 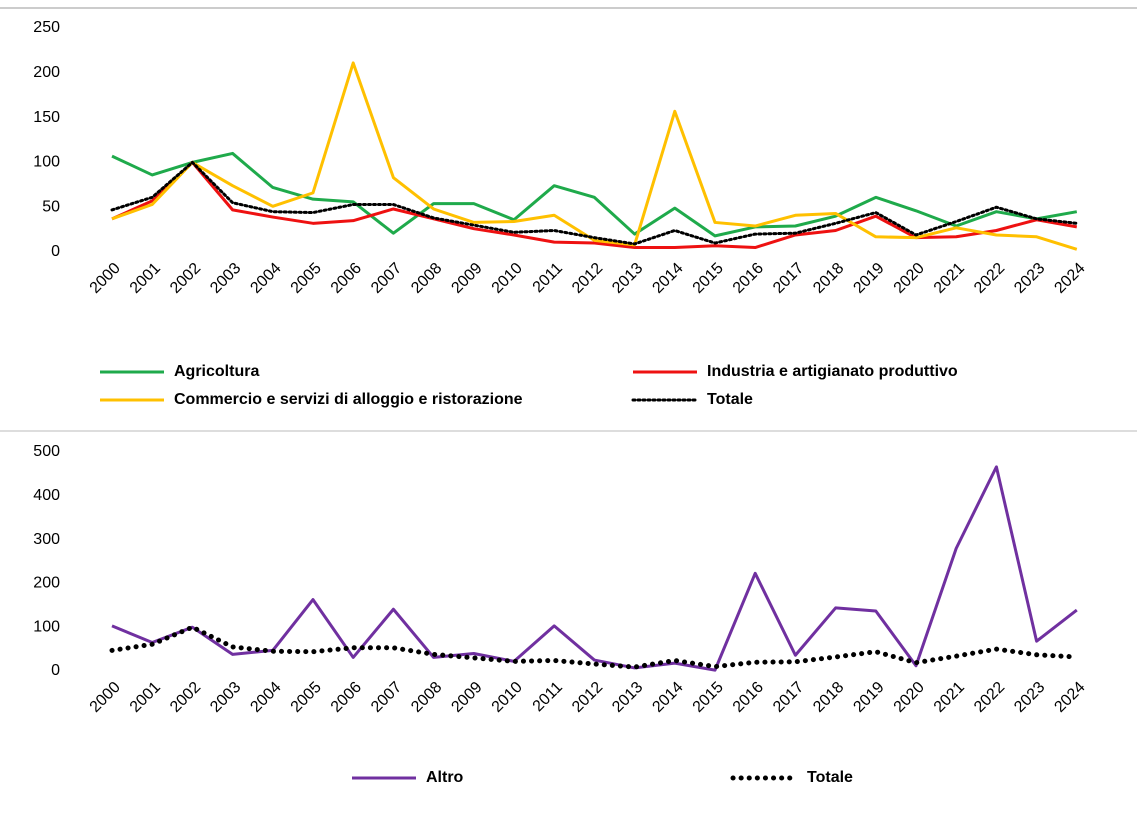 I want to click on legend-label: Agricoltura, so click(x=216, y=371).